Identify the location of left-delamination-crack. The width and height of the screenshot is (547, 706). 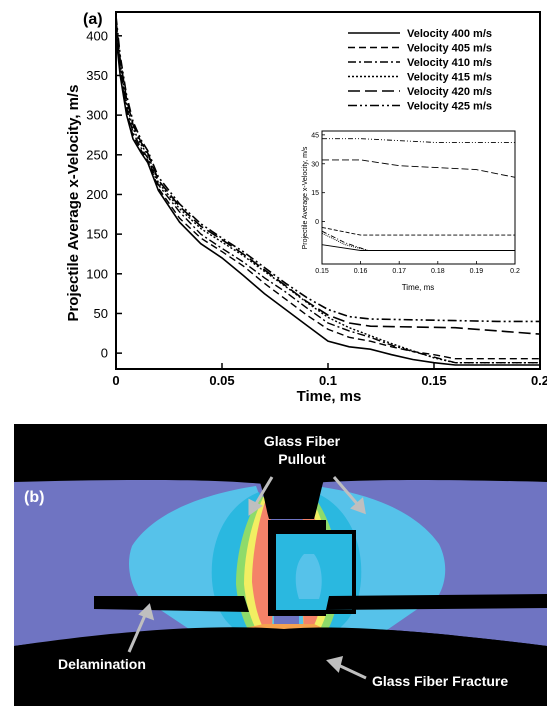
(171, 604).